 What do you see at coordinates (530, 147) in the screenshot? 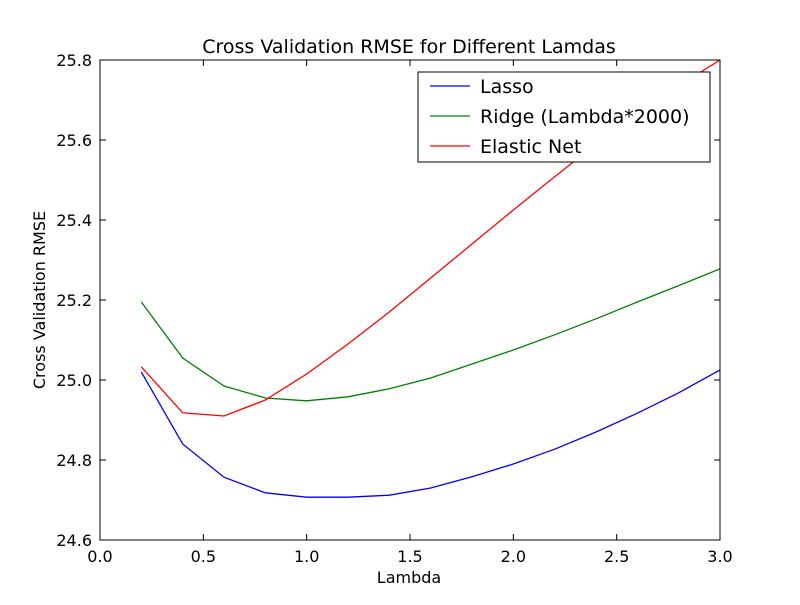
I see `legend-label-2: Elastic Net` at bounding box center [530, 147].